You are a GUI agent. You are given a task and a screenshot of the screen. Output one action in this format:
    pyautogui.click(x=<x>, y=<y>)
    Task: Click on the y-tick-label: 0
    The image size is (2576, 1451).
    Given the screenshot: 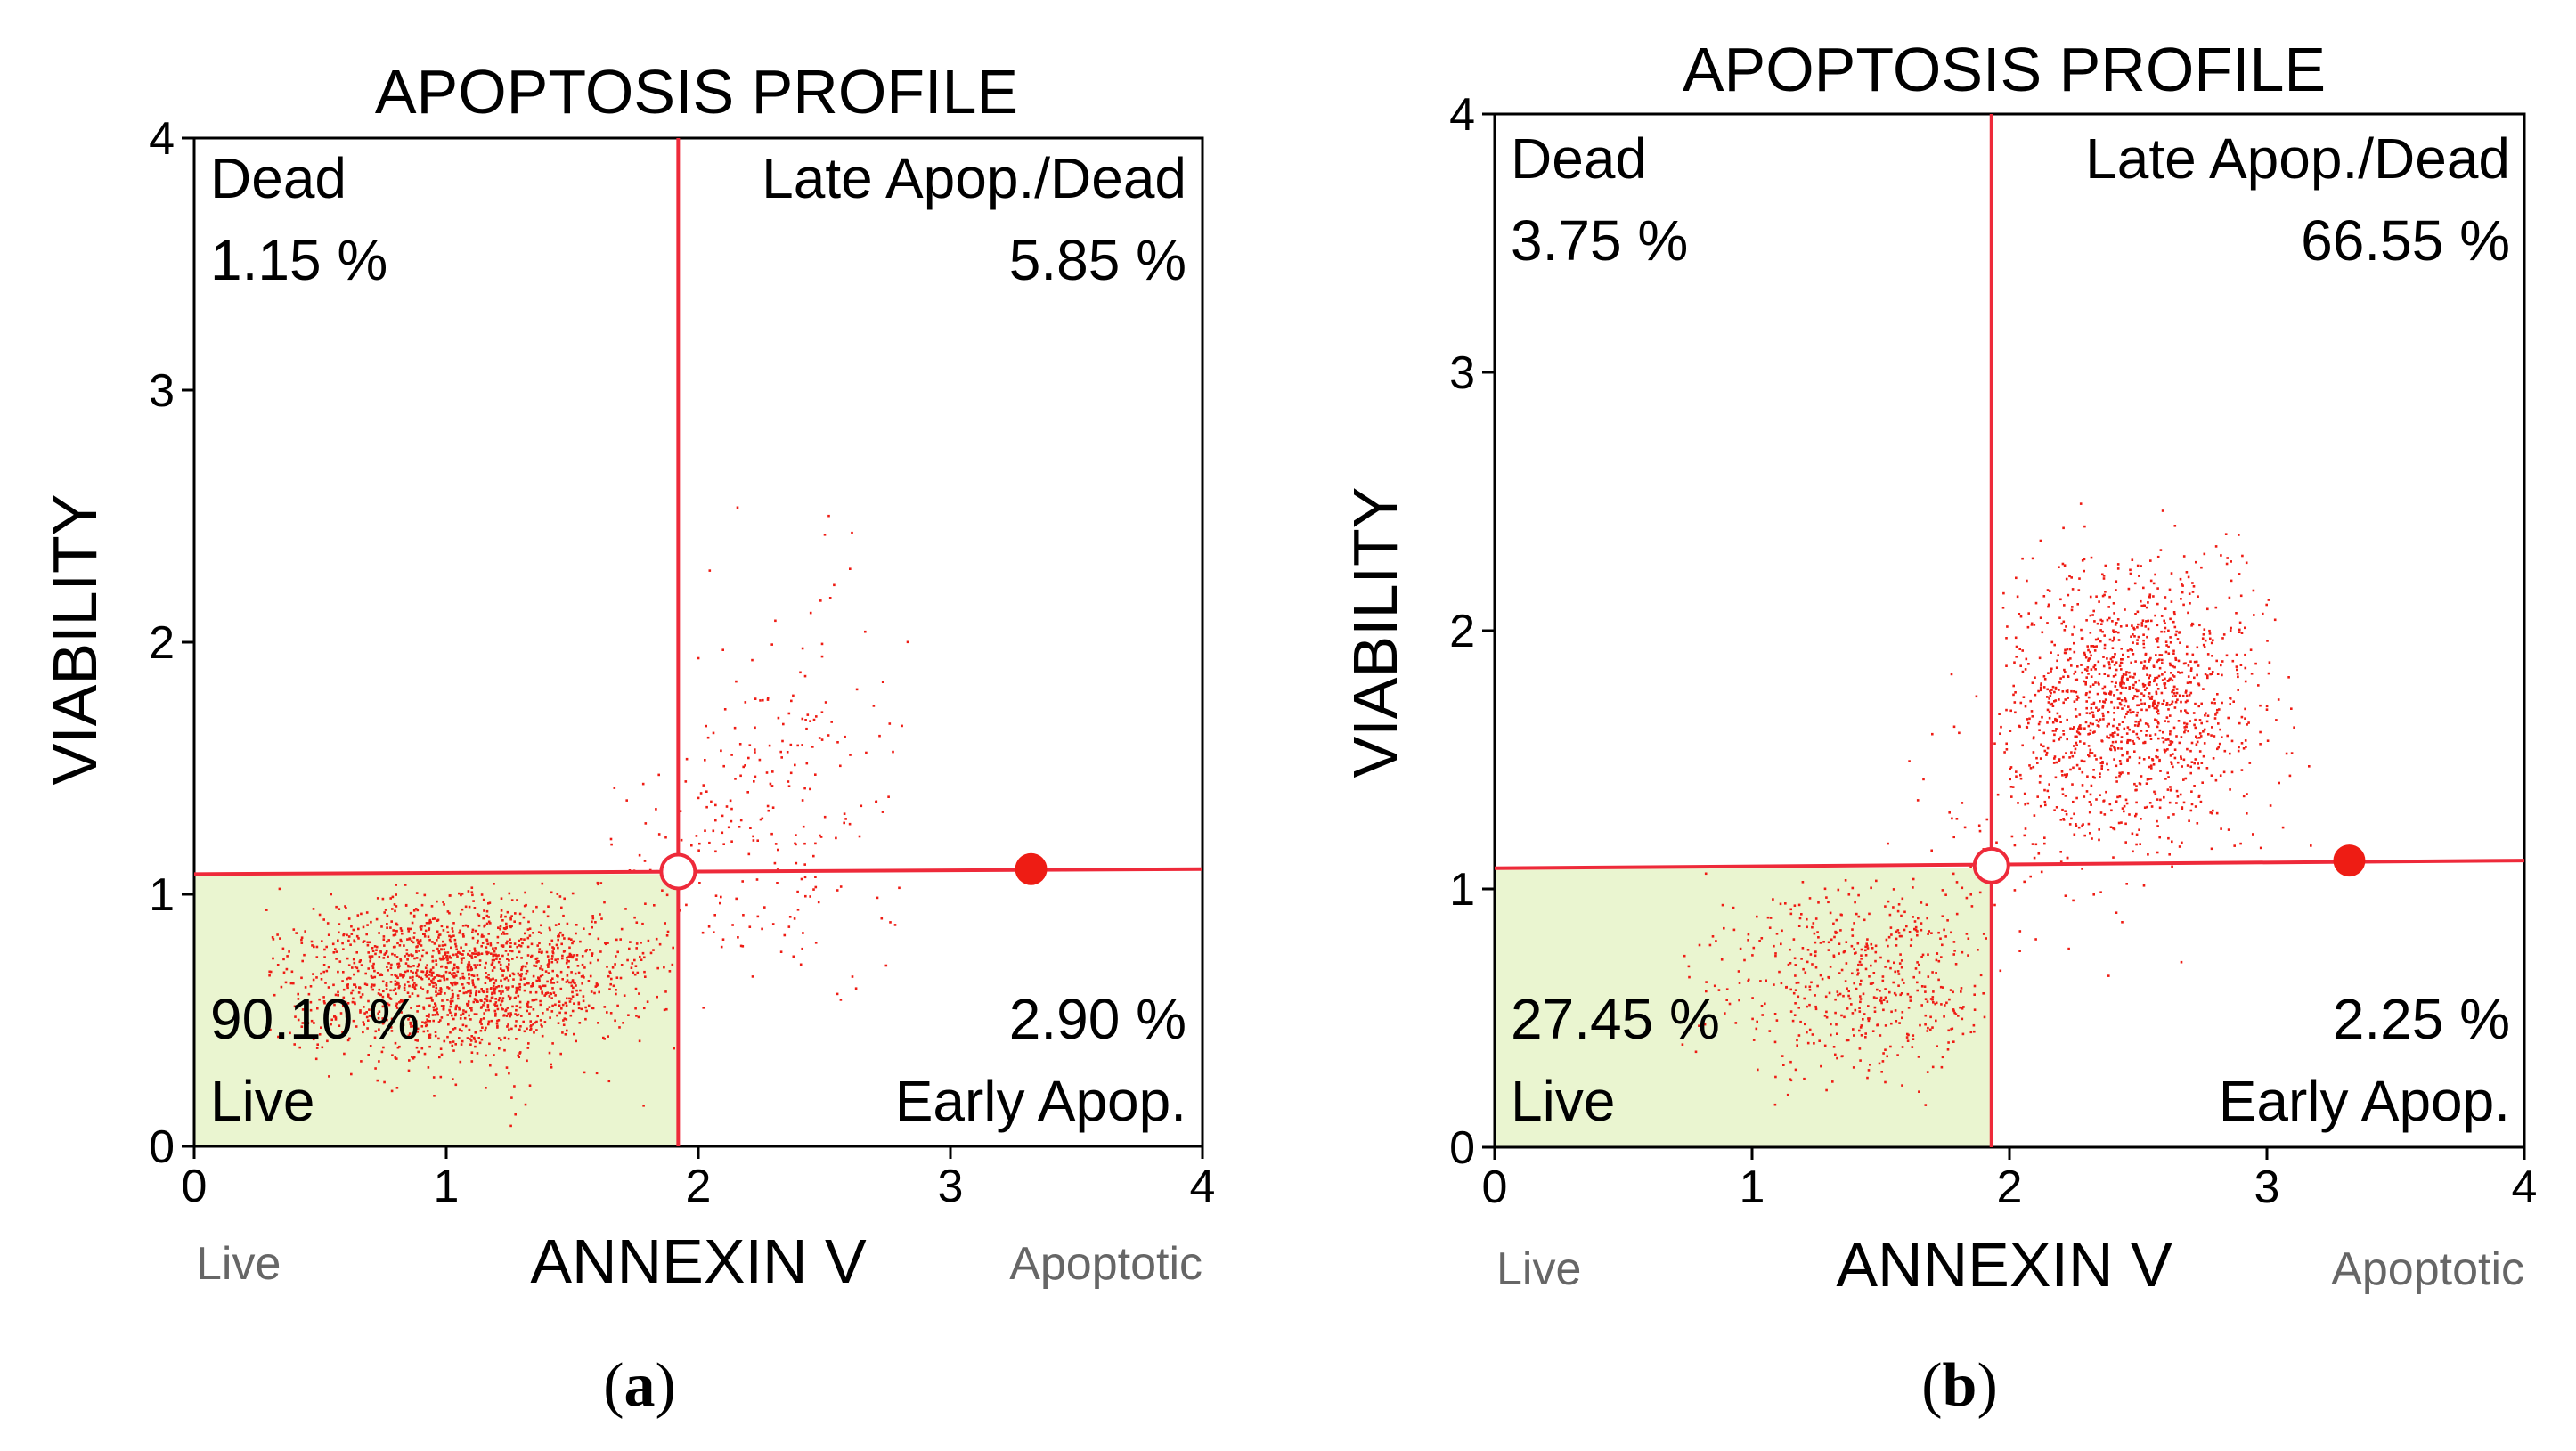 What is the action you would take?
    pyautogui.click(x=162, y=1147)
    